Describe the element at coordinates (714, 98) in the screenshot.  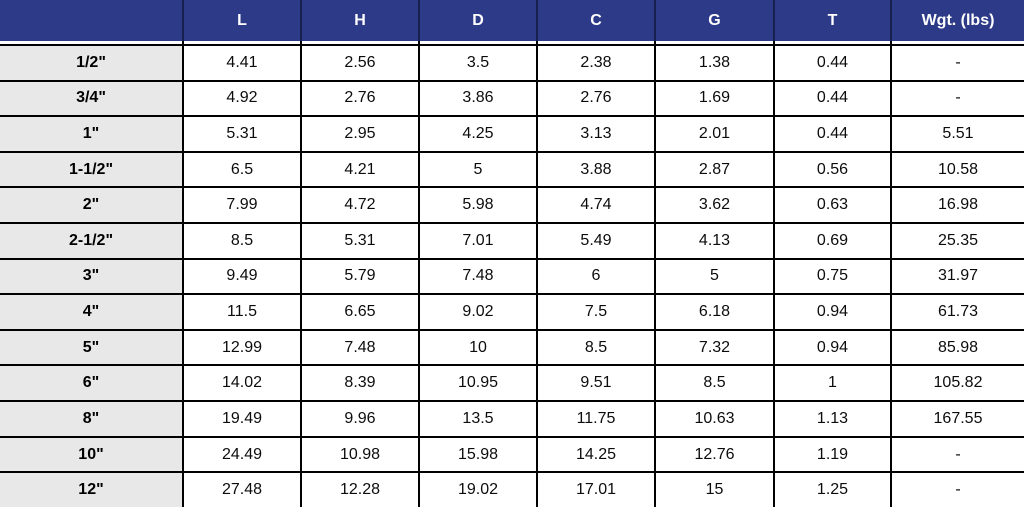
I see `data-cell: 1.69` at that location.